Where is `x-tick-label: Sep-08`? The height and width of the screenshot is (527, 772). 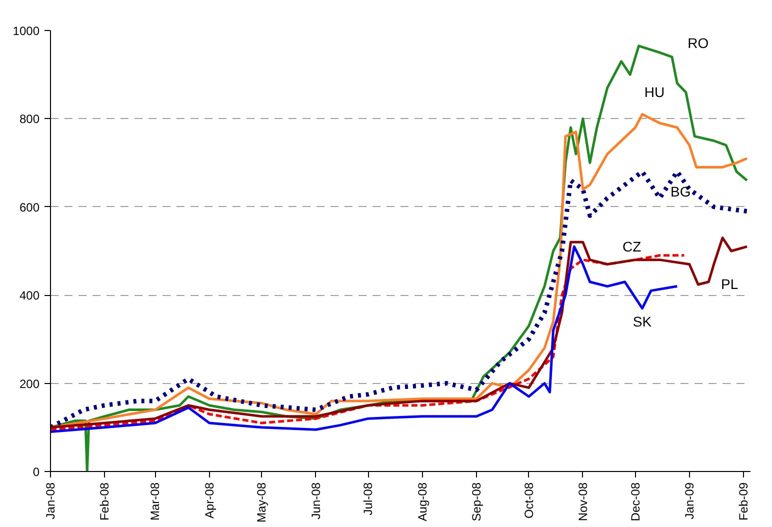 x-tick-label: Sep-08 is located at coordinates (476, 502).